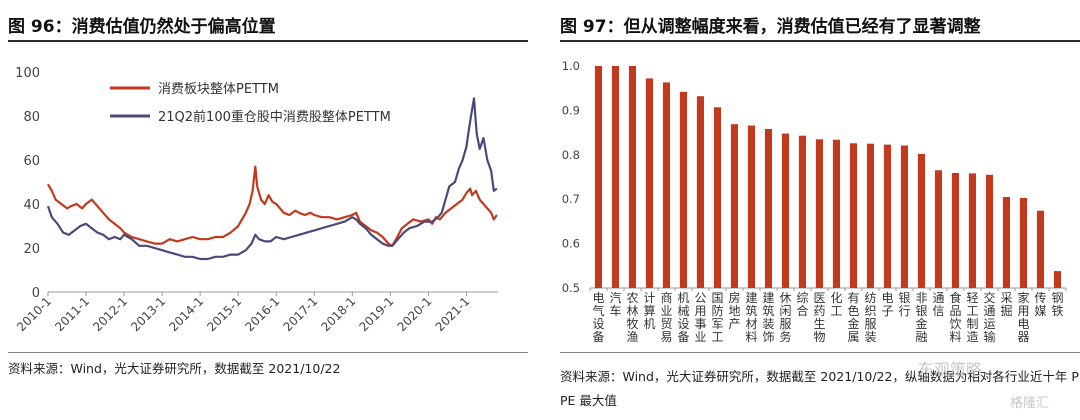 Image resolution: width=1080 pixels, height=420 pixels. I want to click on x-category-label: 钢铁, so click(1057, 304).